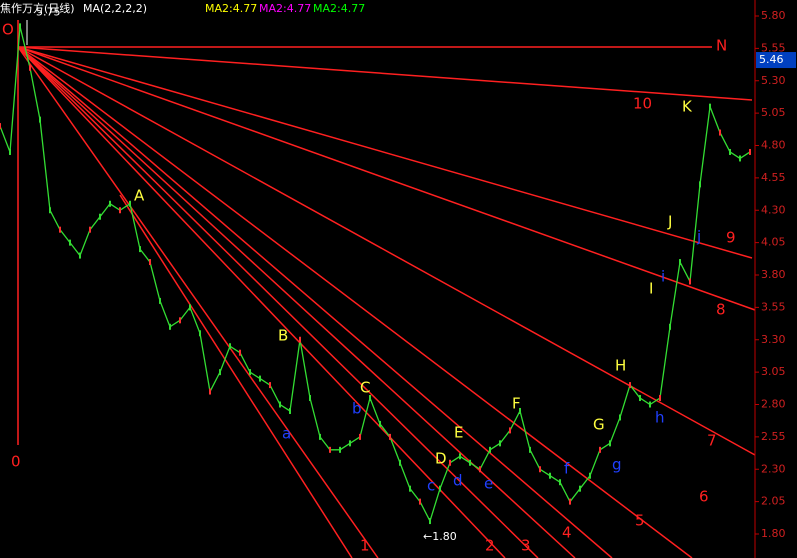 This screenshot has width=797, height=558. What do you see at coordinates (37, 8) in the screenshot?
I see `chart-title: 焦作万方(日线)` at bounding box center [37, 8].